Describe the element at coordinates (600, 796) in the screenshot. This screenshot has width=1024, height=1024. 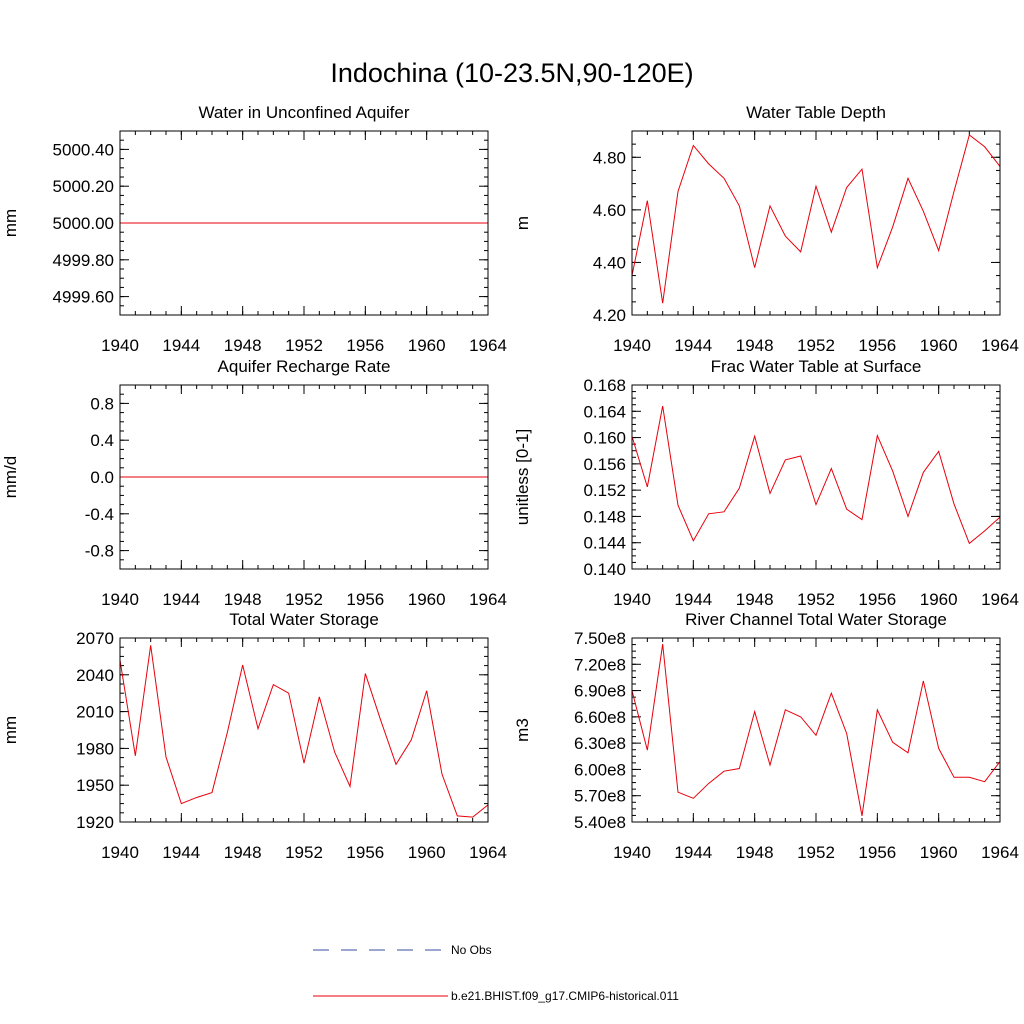
I see `y-tick-label: 5.70e8` at that location.